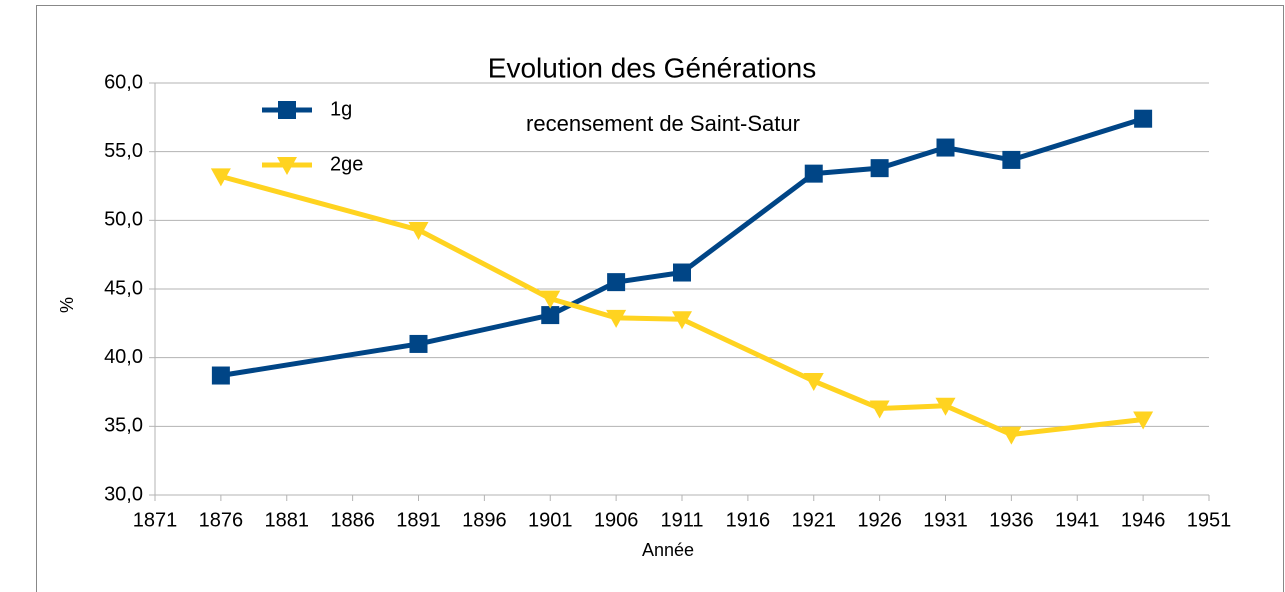 Image resolution: width=1285 pixels, height=592 pixels. What do you see at coordinates (879, 520) in the screenshot?
I see `x-tick-label: 1926` at bounding box center [879, 520].